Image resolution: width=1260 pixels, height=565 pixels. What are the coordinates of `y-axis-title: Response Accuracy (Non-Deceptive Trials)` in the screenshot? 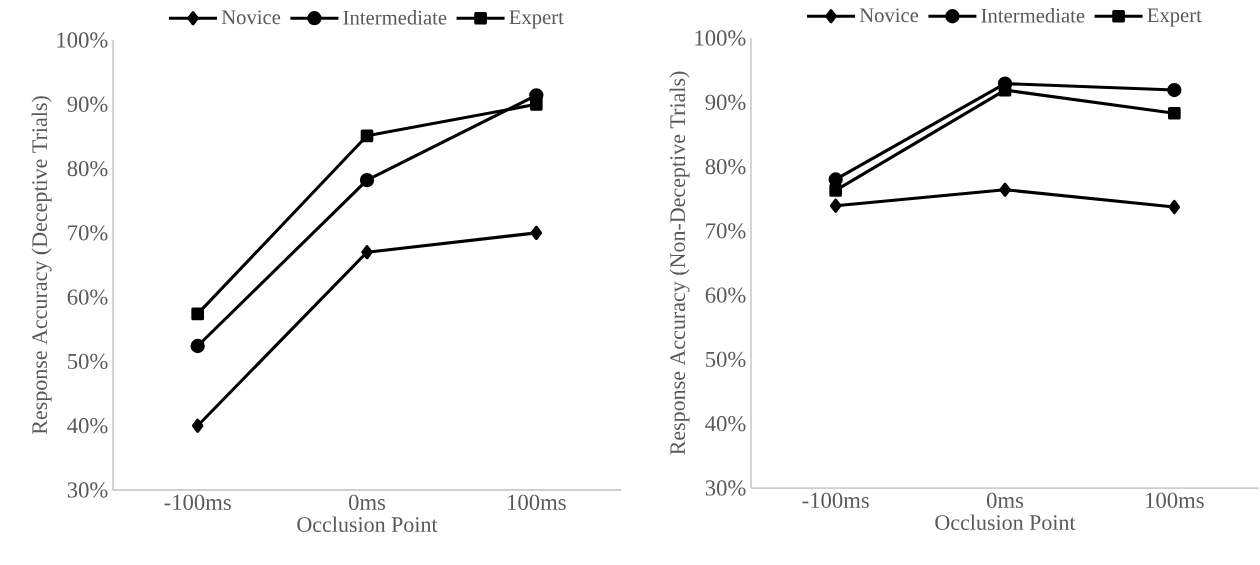 It's located at (679, 263).